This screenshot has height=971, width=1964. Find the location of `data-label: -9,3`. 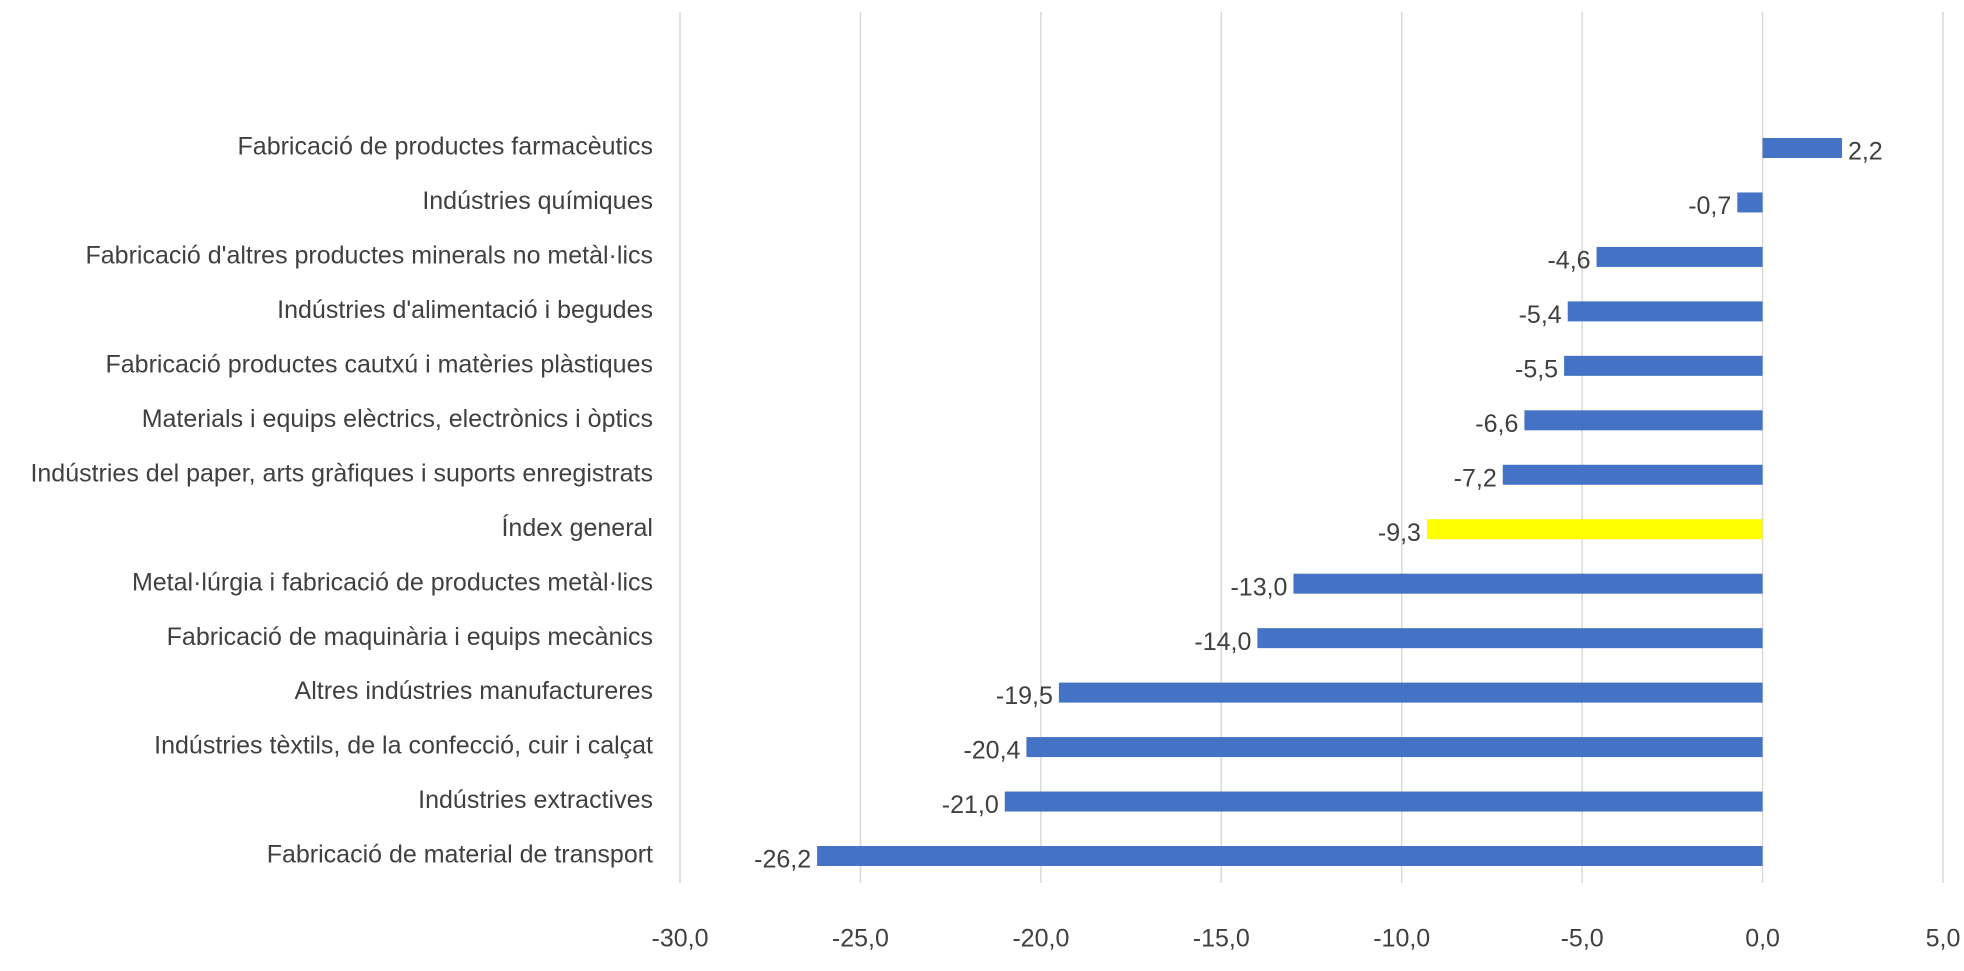

data-label: -9,3 is located at coordinates (1399, 533).